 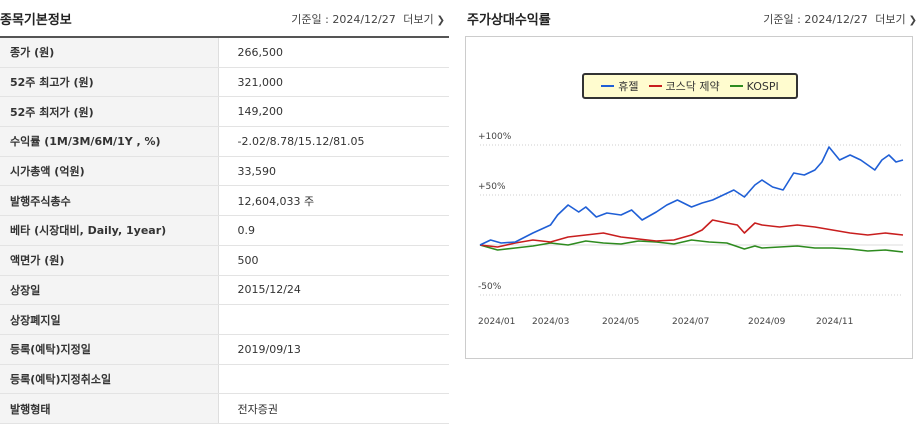 I want to click on info-row: 52주 최고가 (원) 321,000, so click(x=224, y=82).